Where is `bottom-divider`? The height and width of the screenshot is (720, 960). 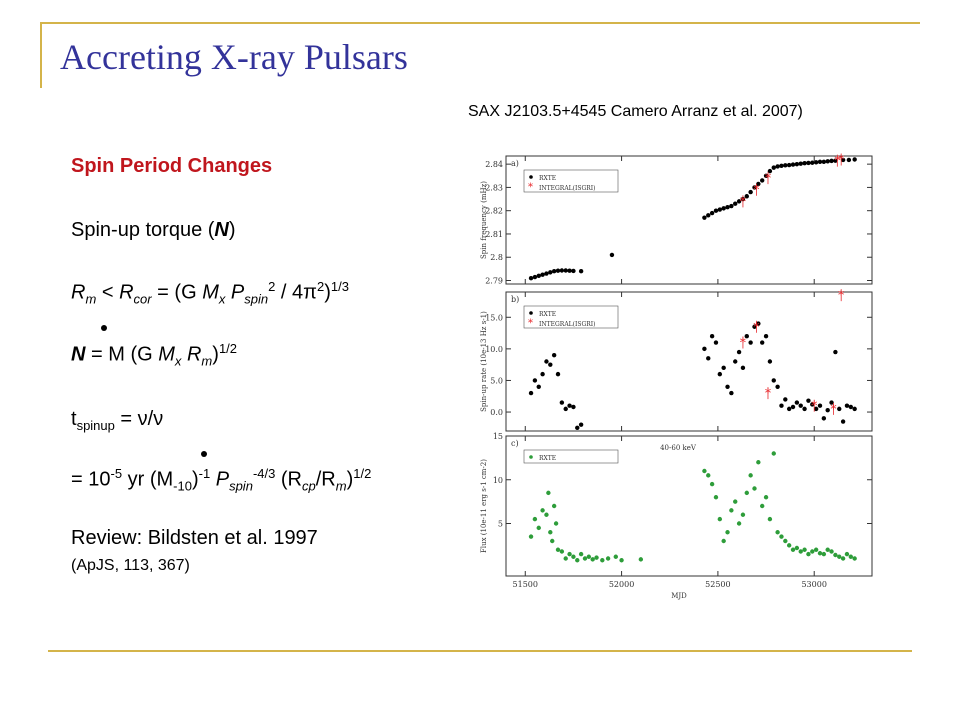 bottom-divider is located at coordinates (480, 651).